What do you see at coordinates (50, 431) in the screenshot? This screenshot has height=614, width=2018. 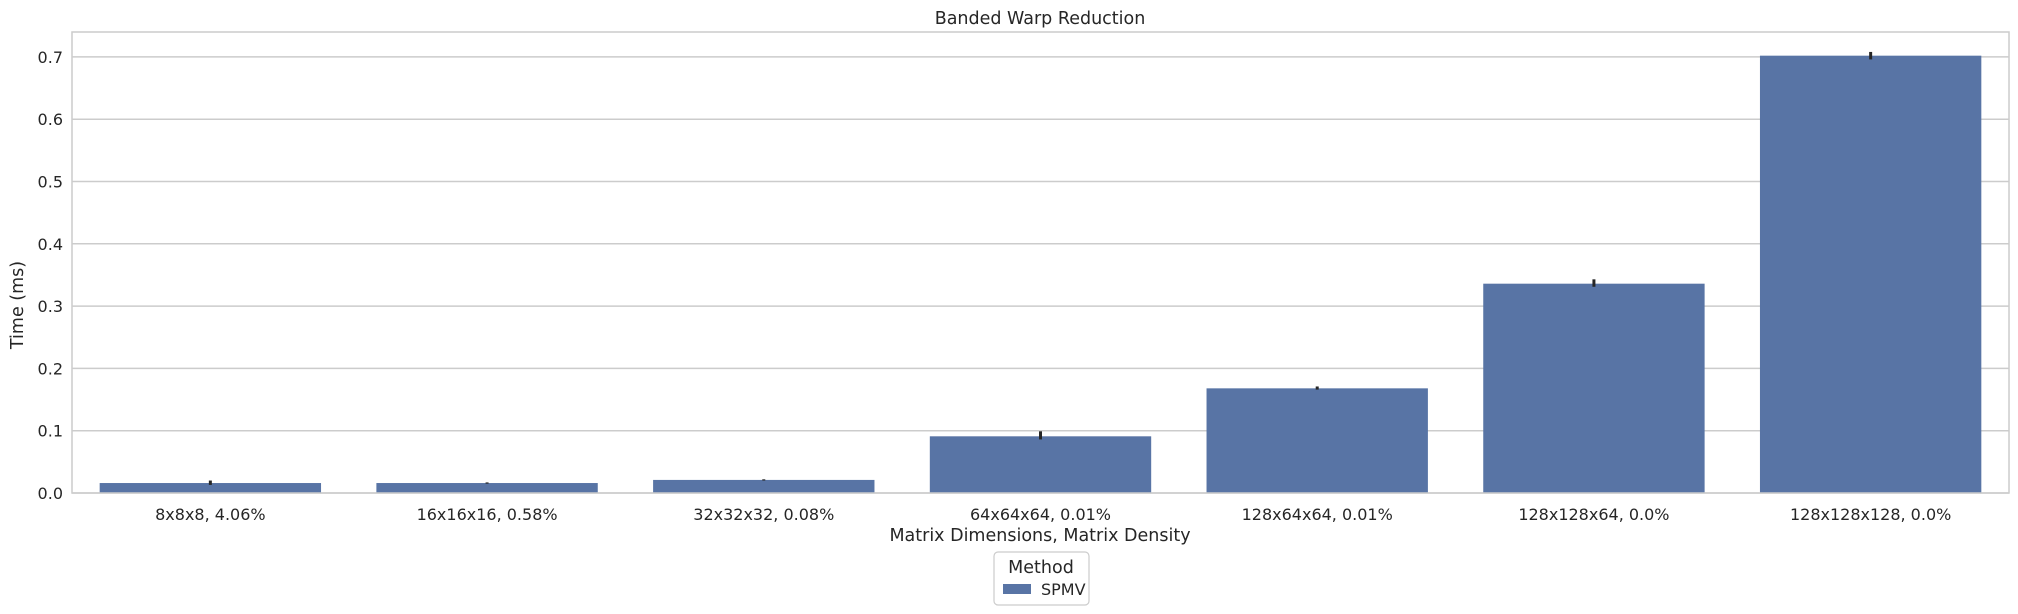 I see `y-tick-label: 0.1` at bounding box center [50, 431].